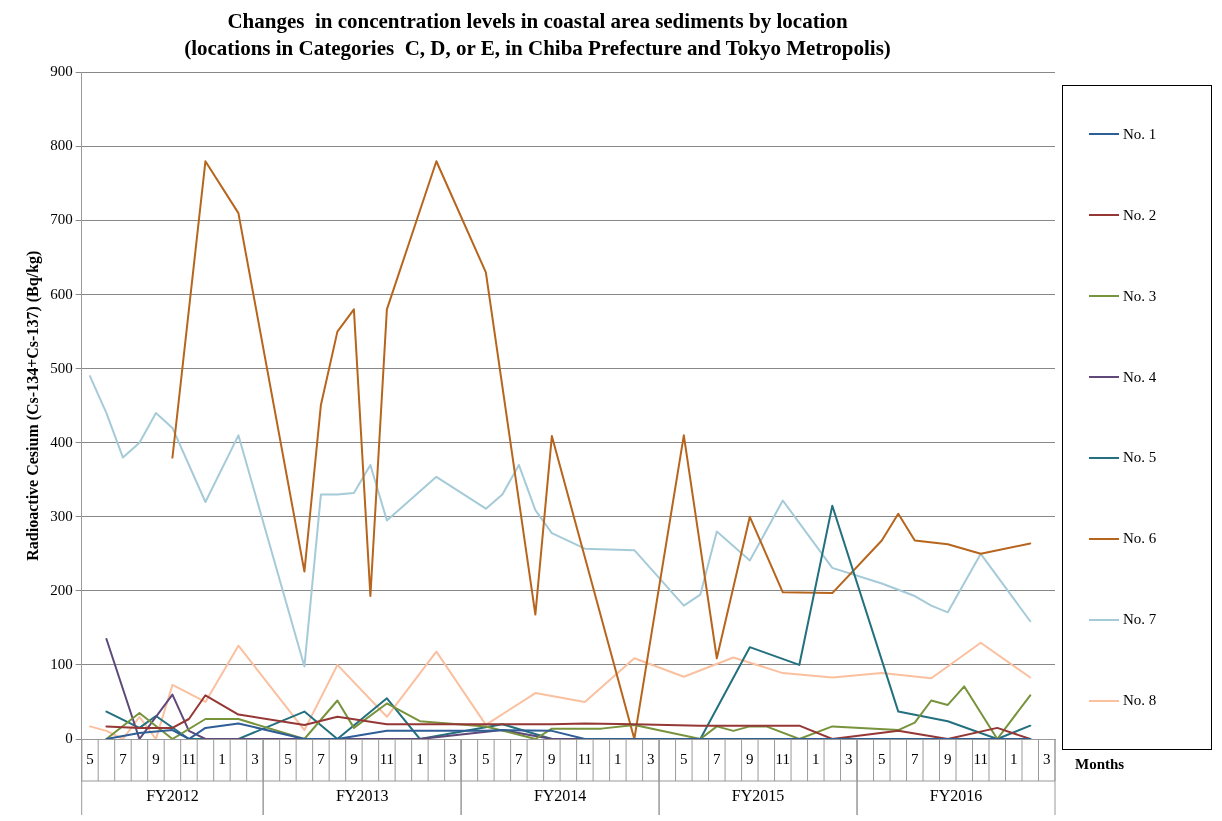 The width and height of the screenshot is (1222, 821). What do you see at coordinates (1140, 458) in the screenshot?
I see `legend-label: No. 5` at bounding box center [1140, 458].